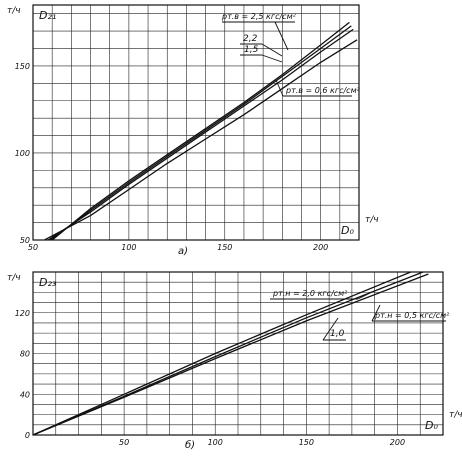 This screenshot has width=462, height=456. What do you see at coordinates (25, 354) in the screenshot?
I see `y-tick-label: 80` at bounding box center [25, 354].